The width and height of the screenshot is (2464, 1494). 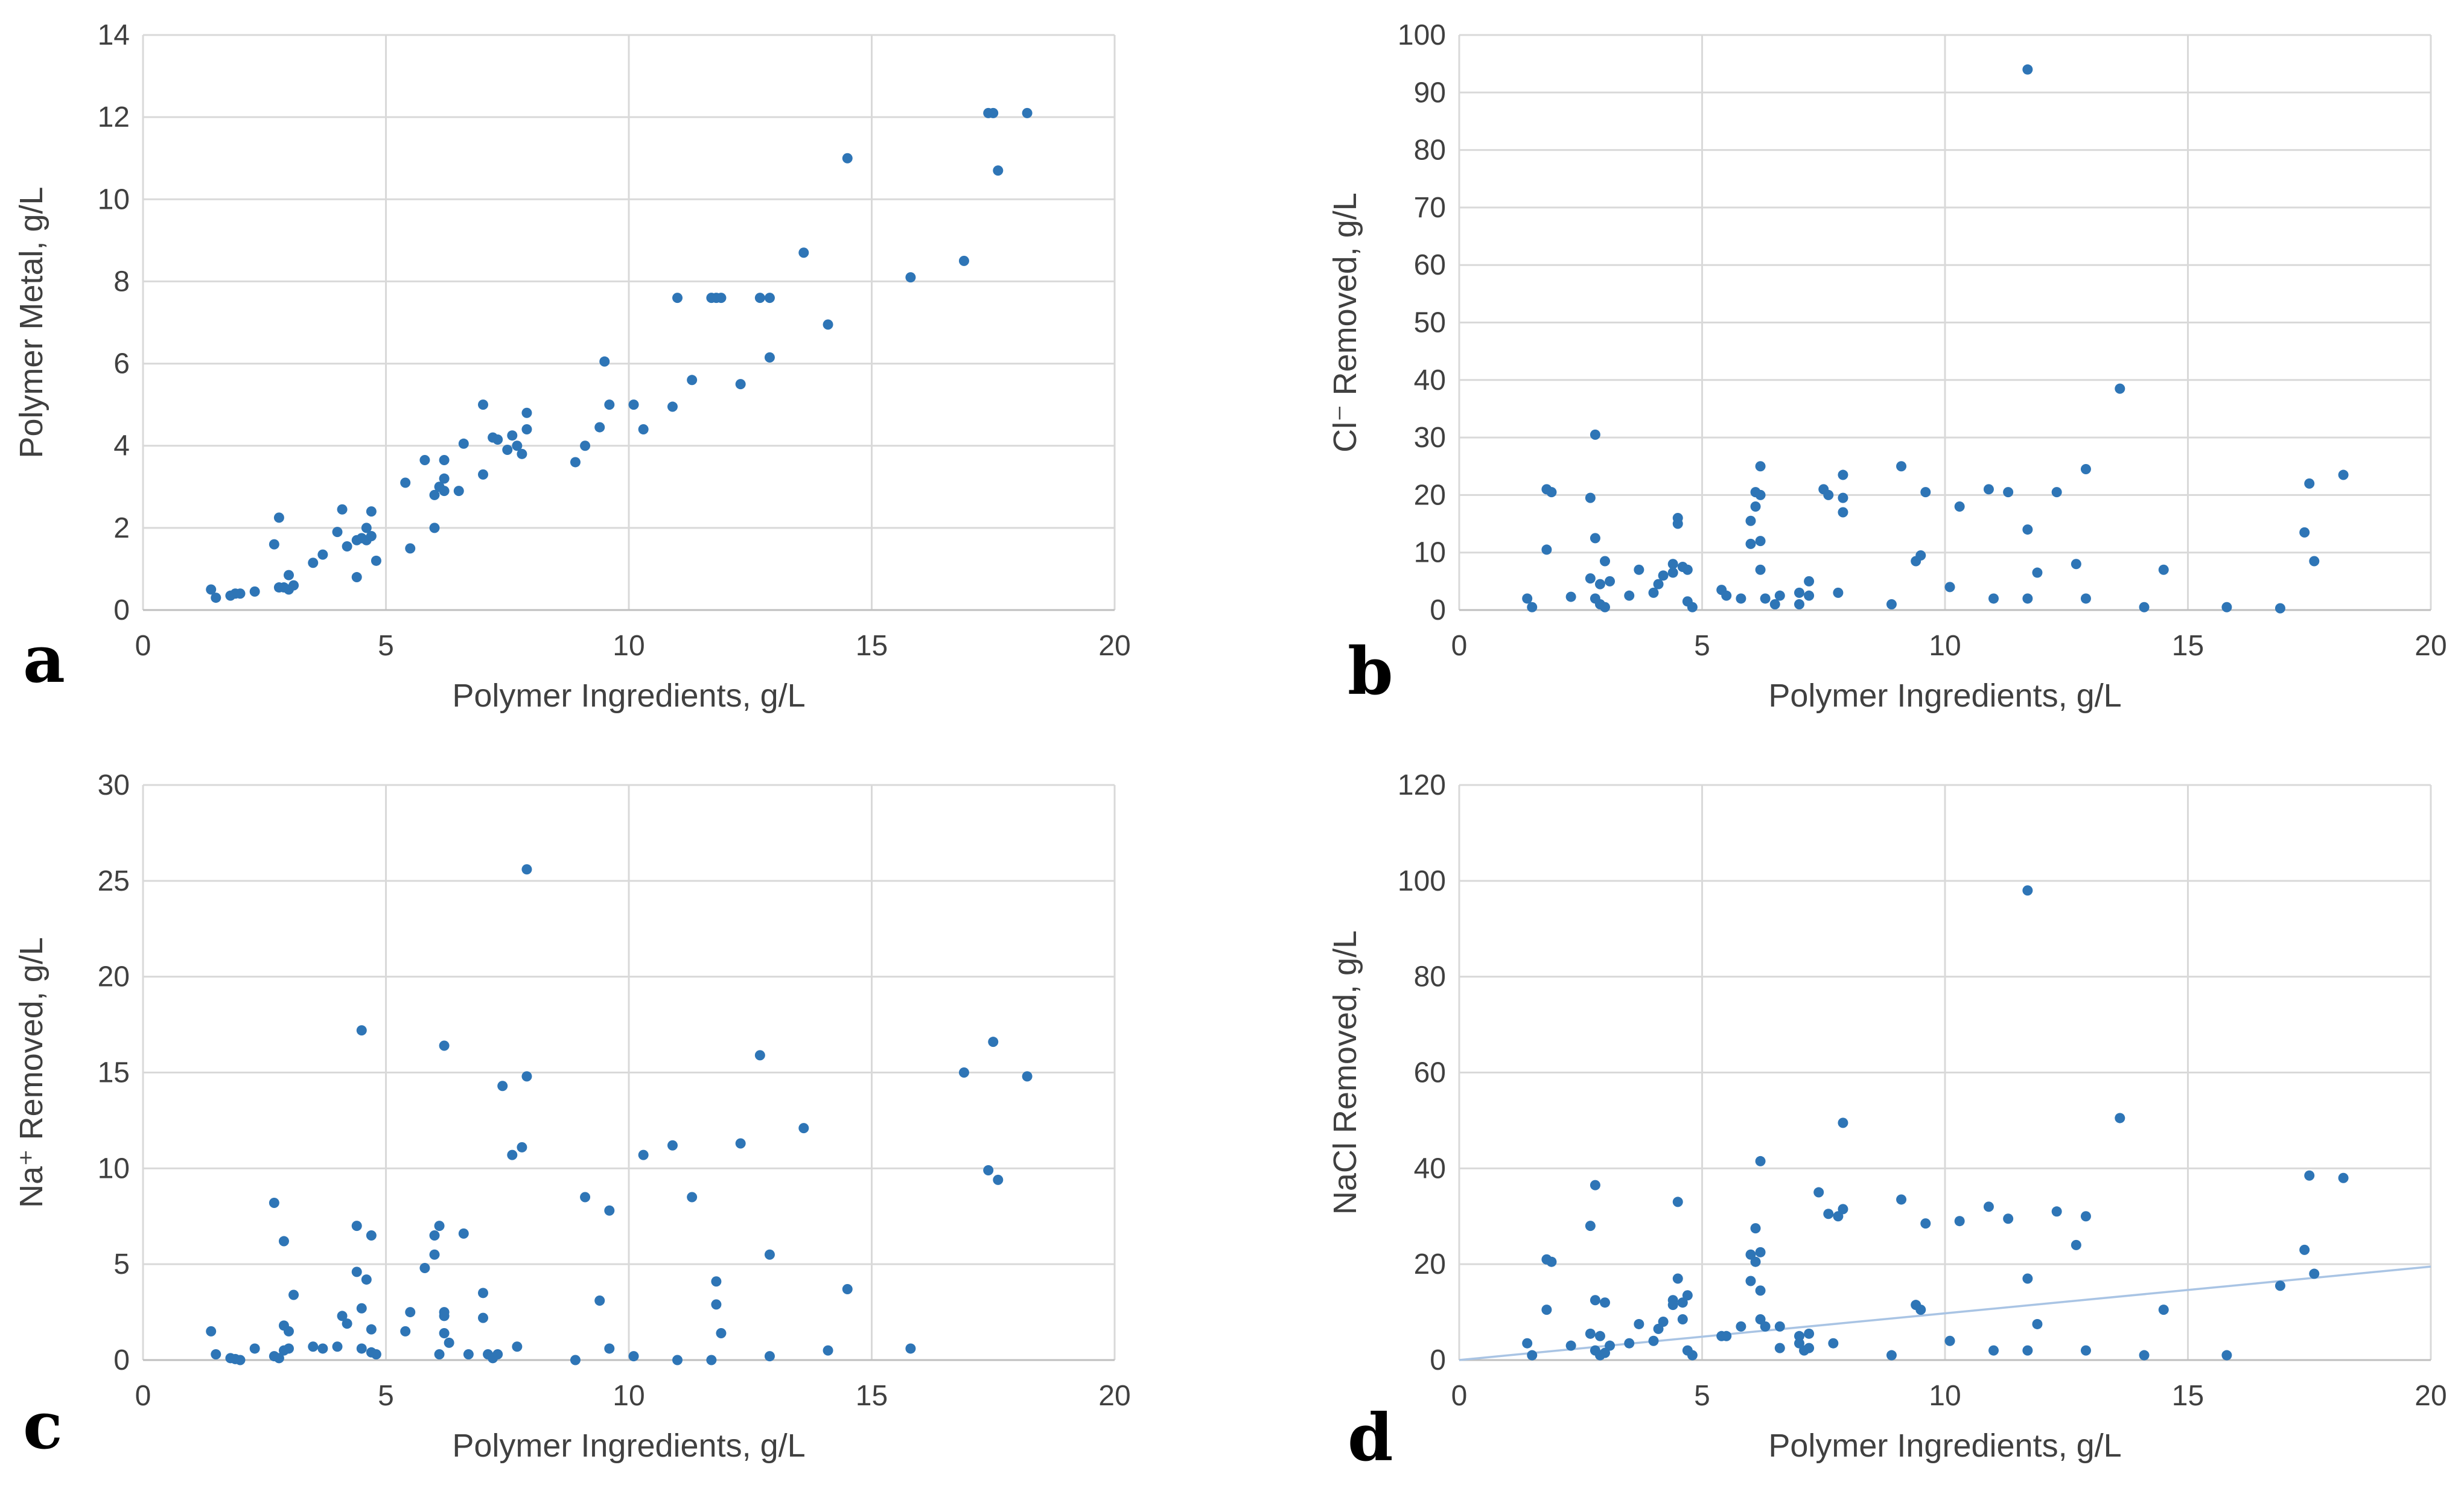 What do you see at coordinates (1945, 1313) in the screenshot?
I see `trendline` at bounding box center [1945, 1313].